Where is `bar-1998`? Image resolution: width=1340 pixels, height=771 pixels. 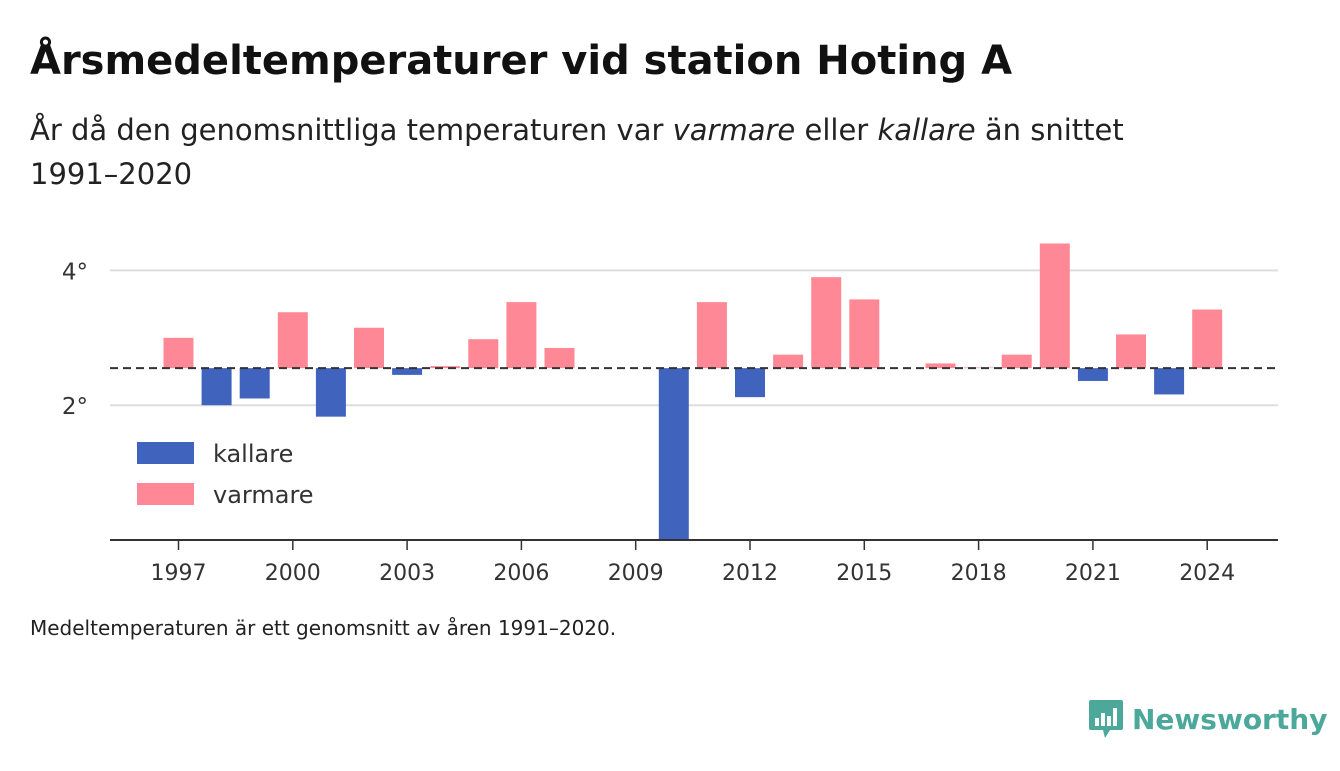 bar-1998 is located at coordinates (216, 387).